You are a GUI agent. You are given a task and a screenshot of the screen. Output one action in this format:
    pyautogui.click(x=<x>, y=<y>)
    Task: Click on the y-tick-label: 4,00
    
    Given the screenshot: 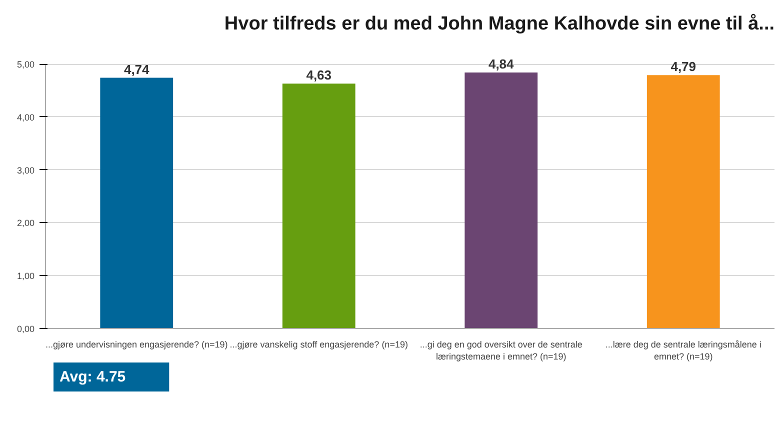 What is the action you would take?
    pyautogui.click(x=25, y=117)
    